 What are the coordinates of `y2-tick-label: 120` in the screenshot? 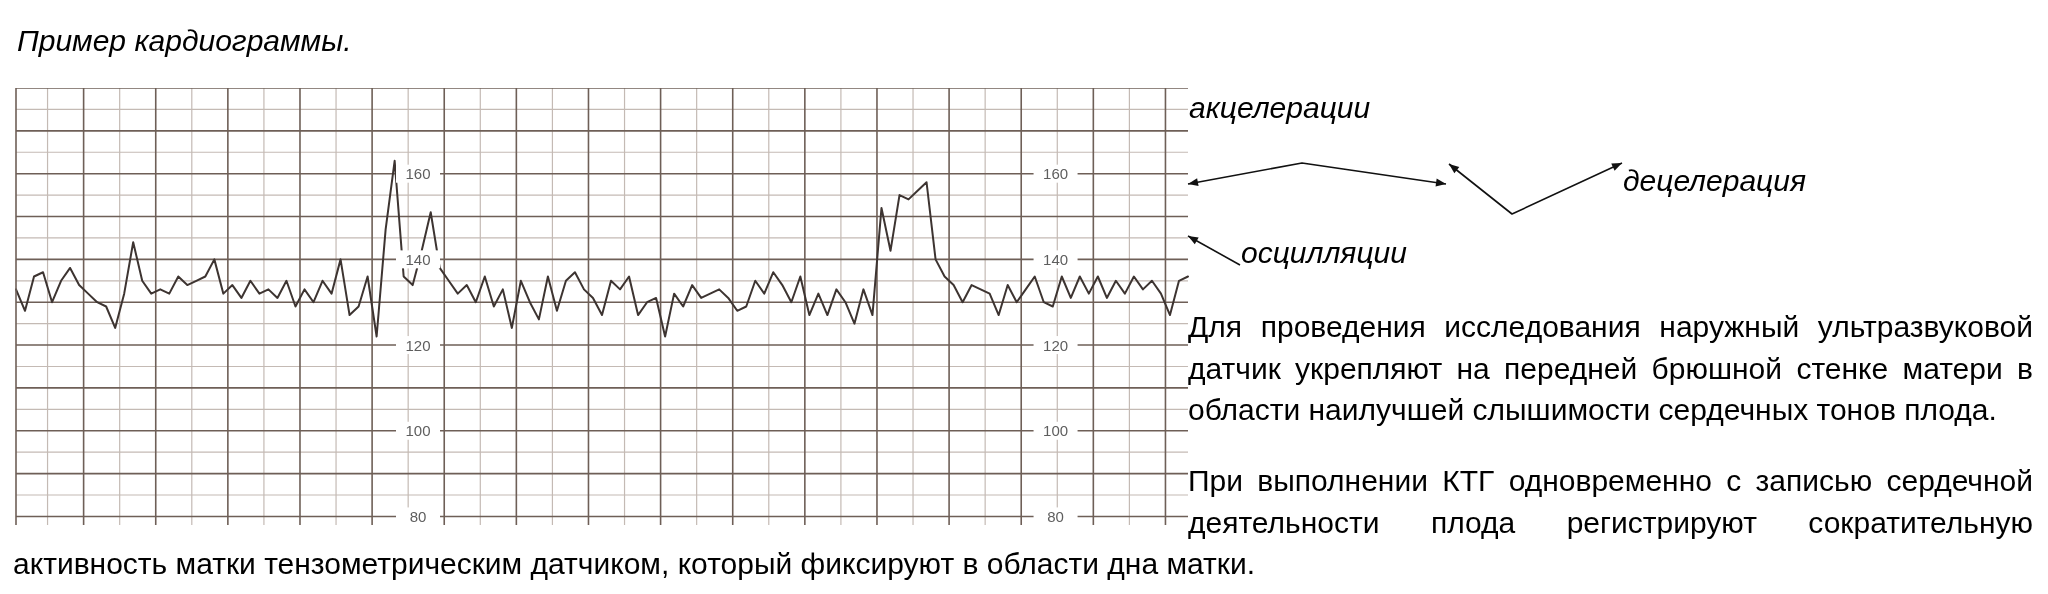 It's located at (1056, 345).